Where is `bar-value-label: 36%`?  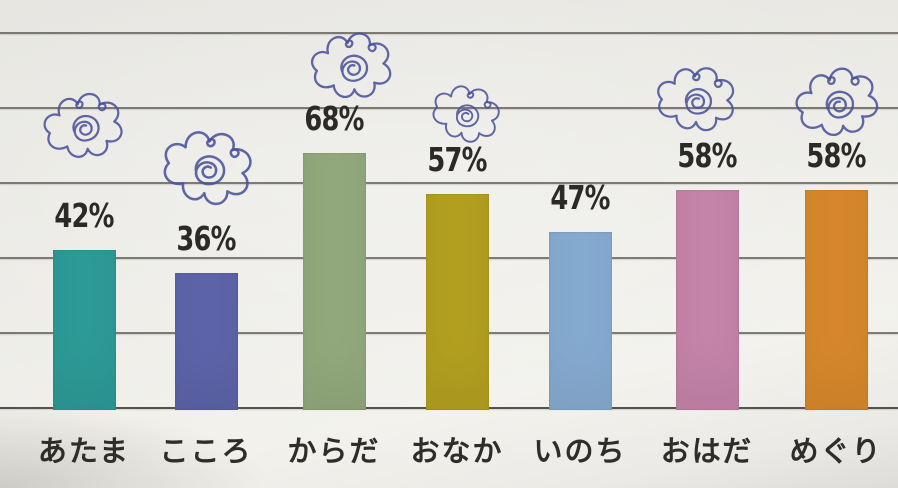
bar-value-label: 36% is located at coordinates (206, 238).